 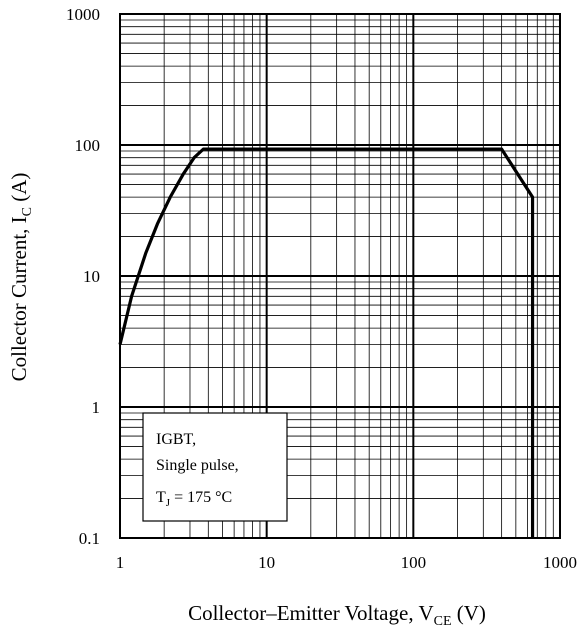 What do you see at coordinates (19, 298) in the screenshot?
I see `y-axis-title-main: Collector Current, I` at bounding box center [19, 298].